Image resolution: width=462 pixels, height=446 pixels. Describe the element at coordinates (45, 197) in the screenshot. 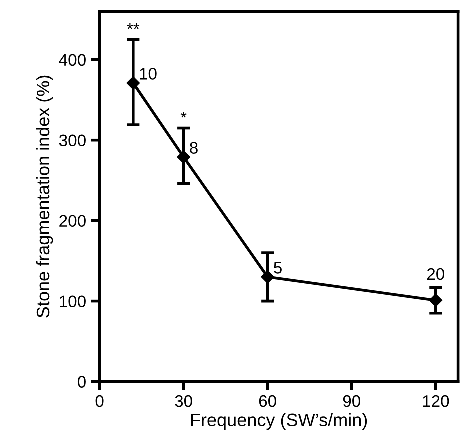

I see `y-axis-title: Stone fragmentation index (%)` at that location.